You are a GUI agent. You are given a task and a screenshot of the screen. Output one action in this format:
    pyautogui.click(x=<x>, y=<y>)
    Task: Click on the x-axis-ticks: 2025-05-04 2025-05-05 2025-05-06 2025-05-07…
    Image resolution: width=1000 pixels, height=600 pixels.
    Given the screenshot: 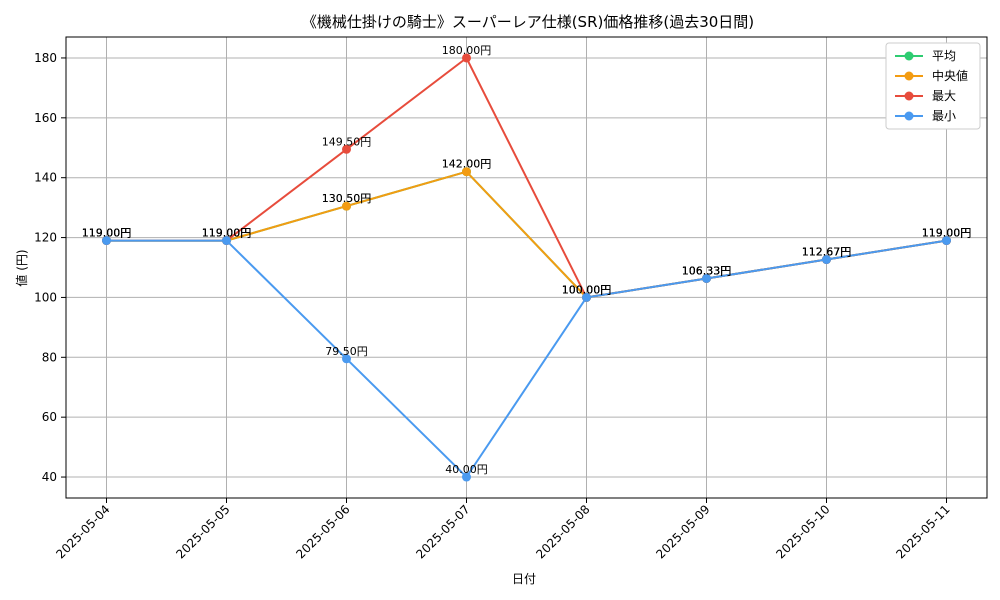 What is the action you would take?
    pyautogui.click(x=503, y=529)
    